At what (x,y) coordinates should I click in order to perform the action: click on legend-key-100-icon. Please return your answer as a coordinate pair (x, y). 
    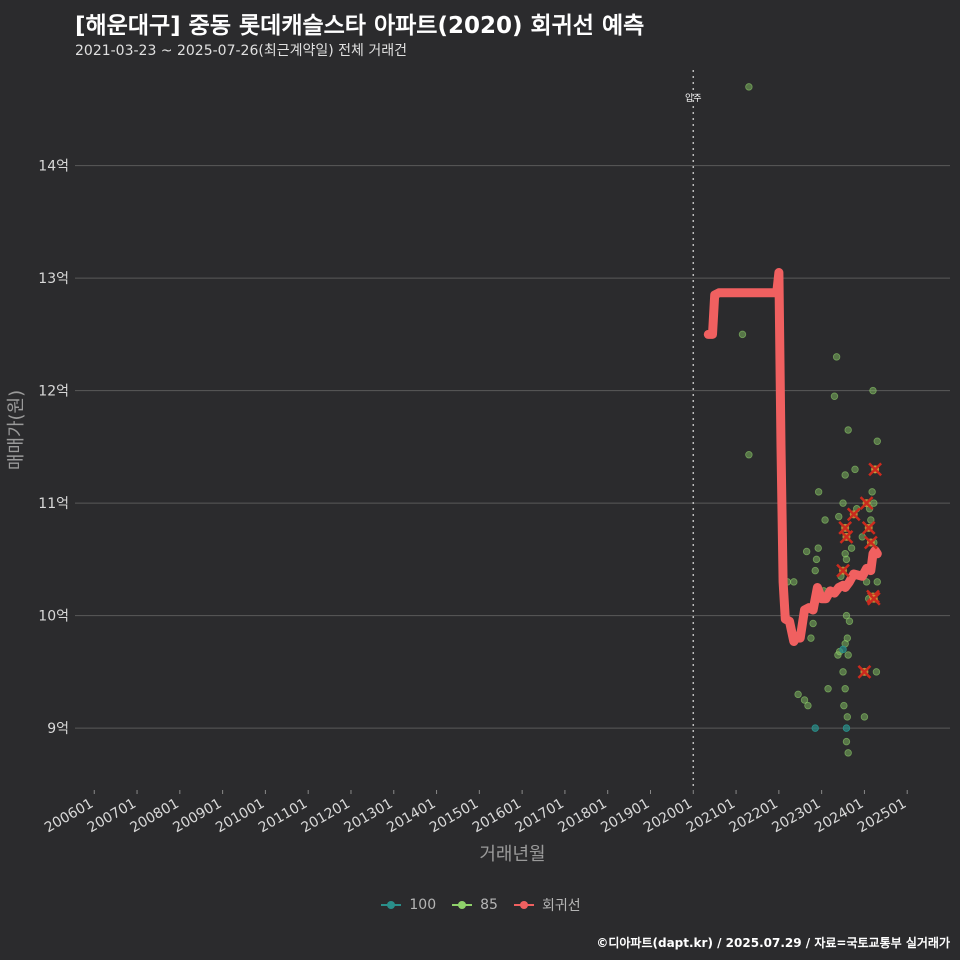
    Looking at the image, I should click on (391, 905).